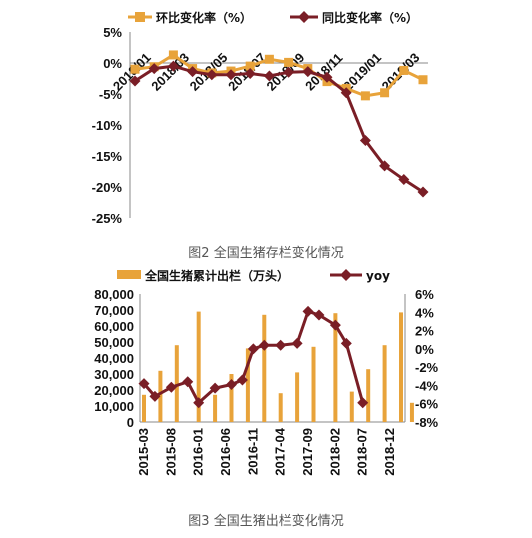 This screenshot has width=532, height=538. I want to click on legend-label-yoy: yoy, so click(378, 276).